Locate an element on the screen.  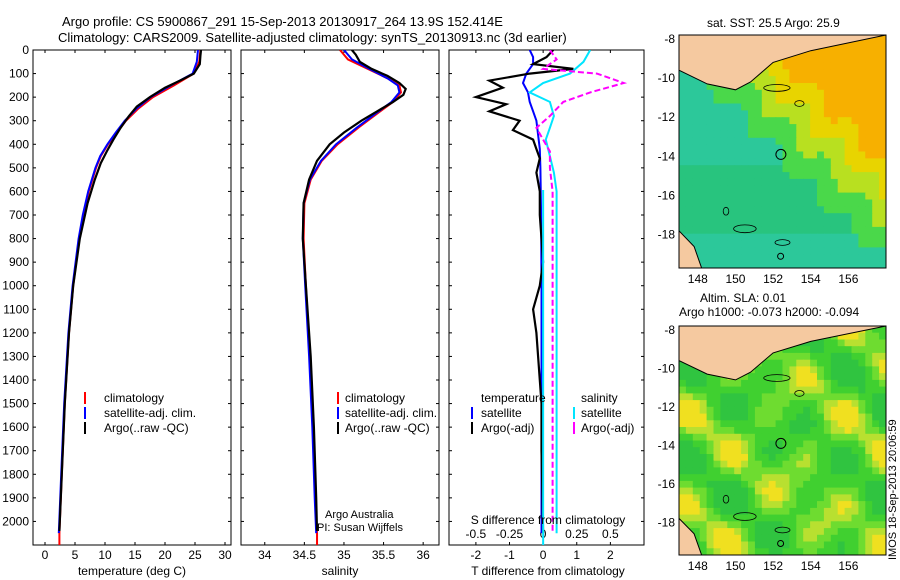
s-diff-tick-label: -0.25 is located at coordinates (510, 534).